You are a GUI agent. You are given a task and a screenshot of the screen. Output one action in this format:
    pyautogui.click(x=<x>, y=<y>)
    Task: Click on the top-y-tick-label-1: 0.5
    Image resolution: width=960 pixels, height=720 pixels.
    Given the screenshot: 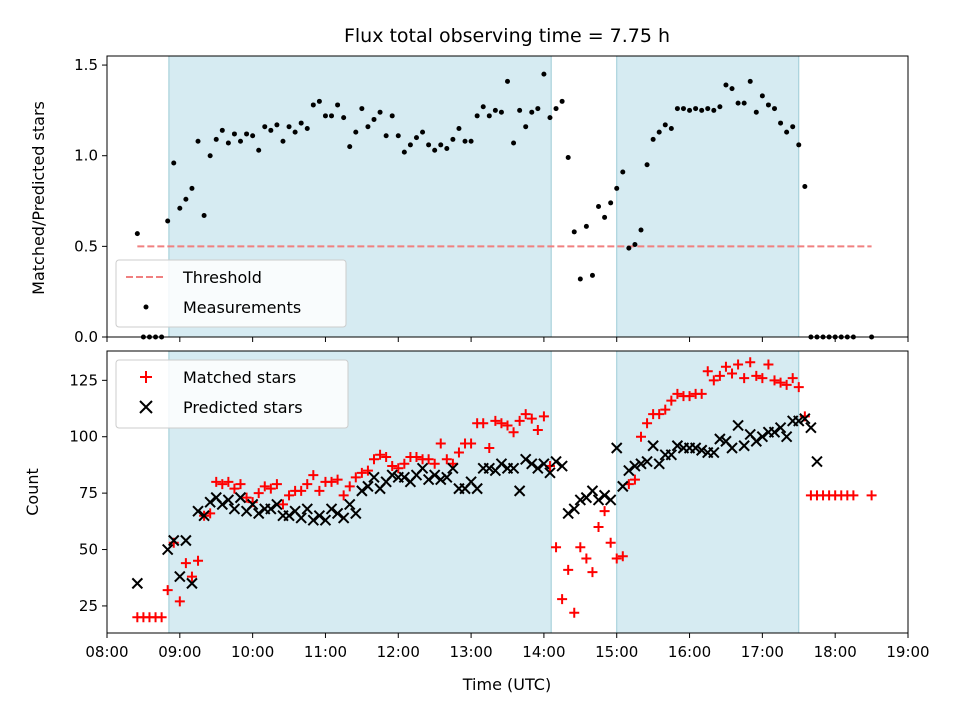 What is the action you would take?
    pyautogui.click(x=86, y=246)
    